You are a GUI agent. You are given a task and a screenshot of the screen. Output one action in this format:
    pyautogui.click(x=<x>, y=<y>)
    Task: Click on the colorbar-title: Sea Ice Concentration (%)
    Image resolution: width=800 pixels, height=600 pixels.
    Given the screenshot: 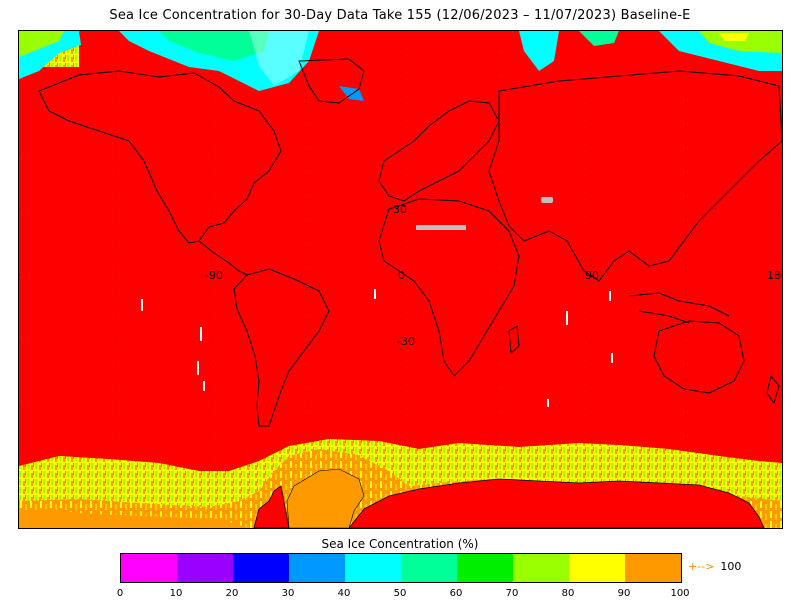 What is the action you would take?
    pyautogui.click(x=400, y=544)
    